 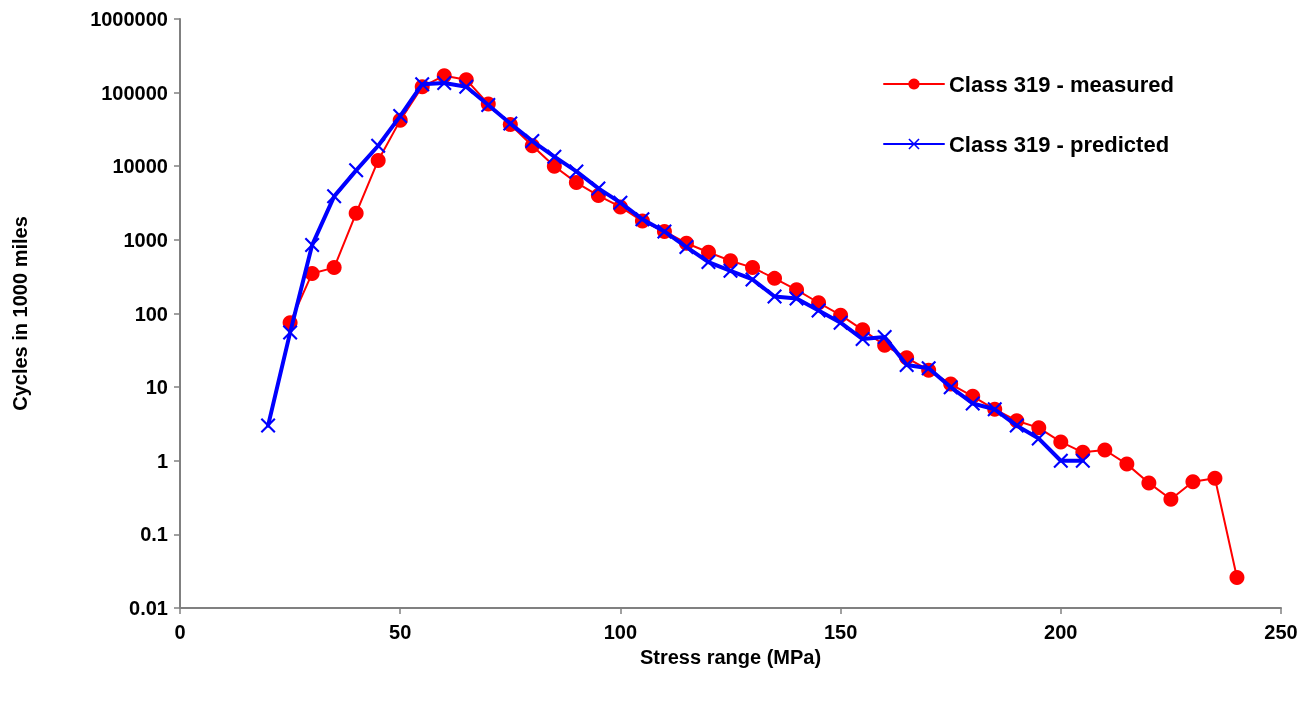 I want to click on x-tick-label: 50, so click(x=400, y=632).